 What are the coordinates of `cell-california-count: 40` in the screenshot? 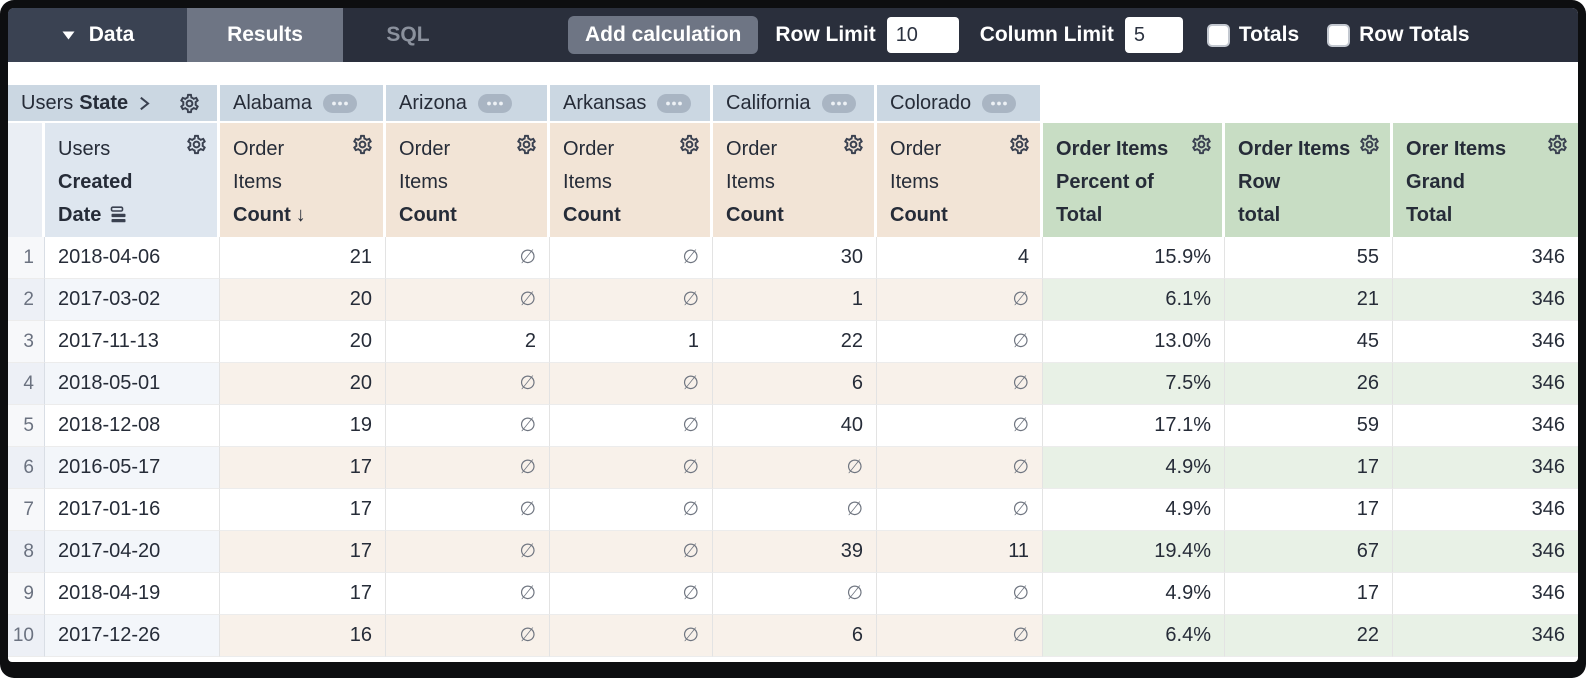 It's located at (795, 426).